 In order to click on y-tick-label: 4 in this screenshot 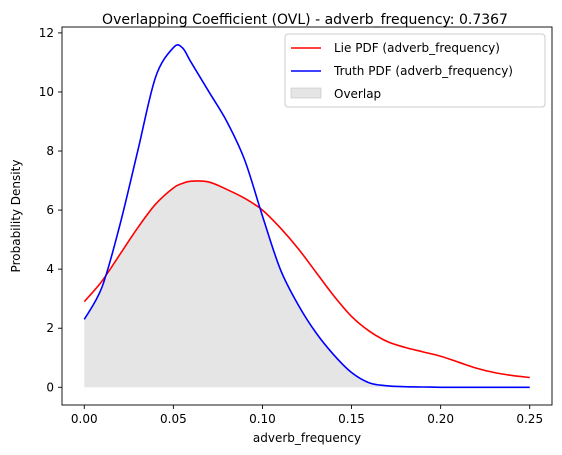, I will do `click(50, 269)`.